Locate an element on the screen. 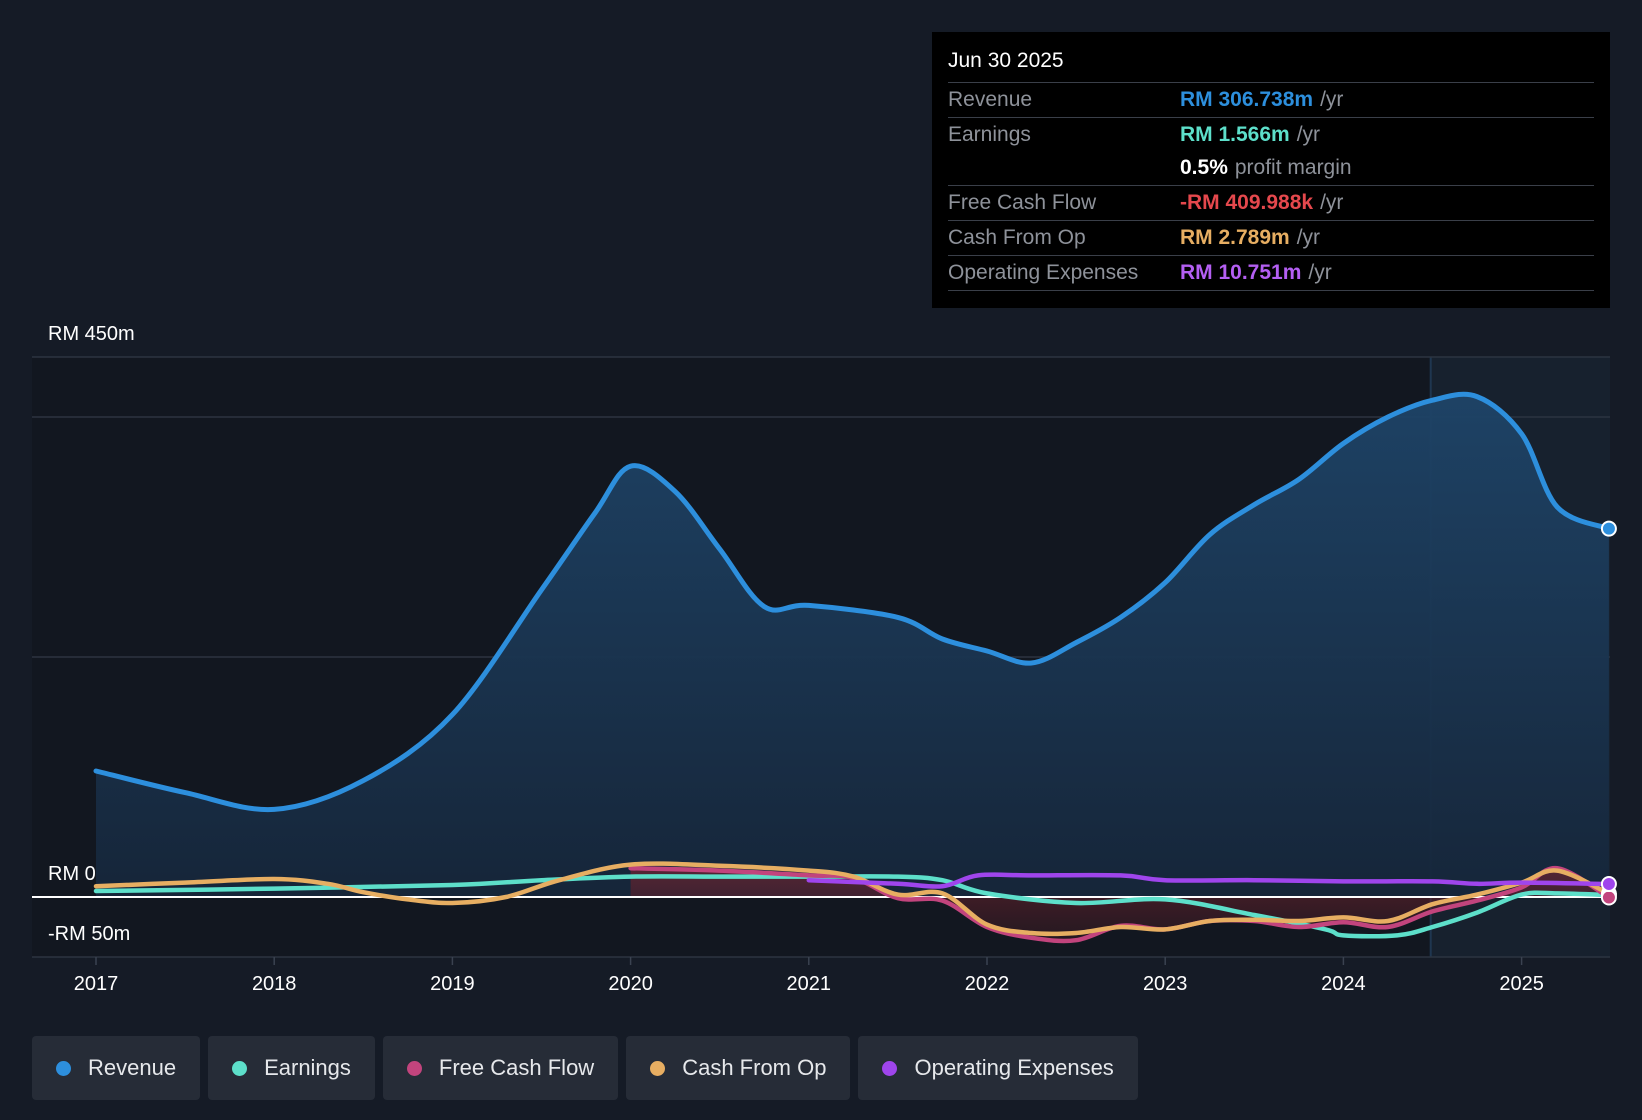 Image resolution: width=1642 pixels, height=1120 pixels. x-tick-label: 2024 is located at coordinates (1343, 984).